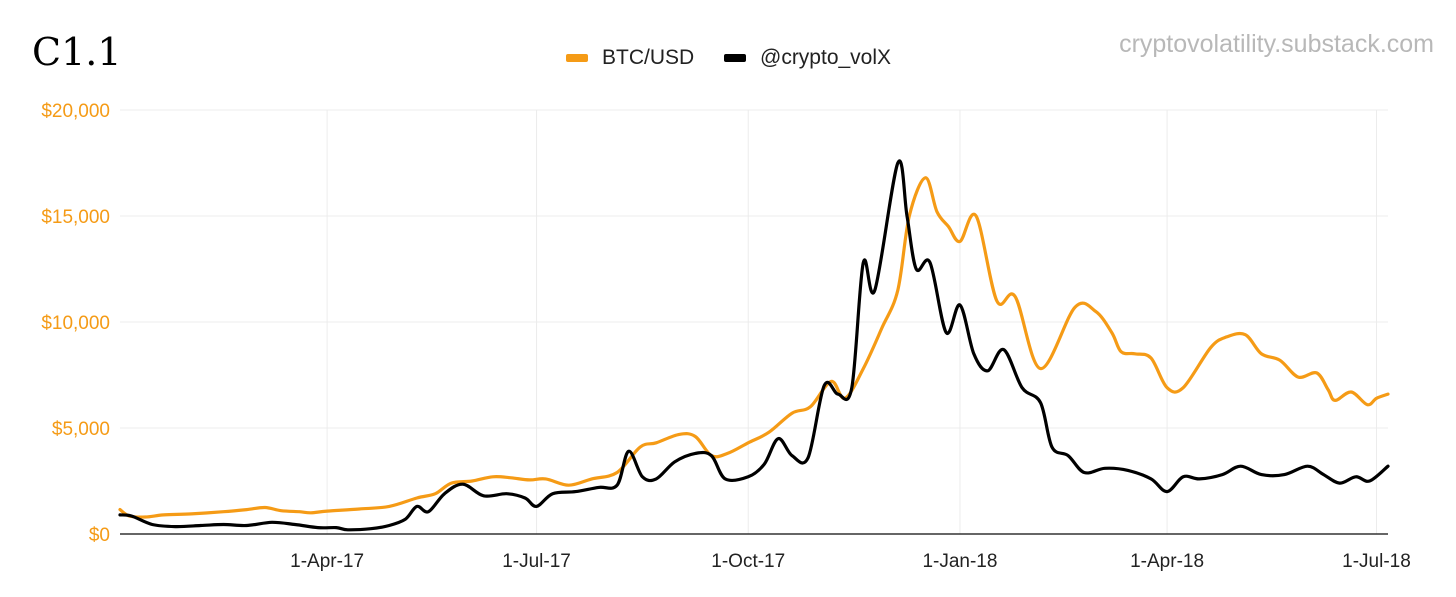 This screenshot has height=597, width=1456. I want to click on x-tick-label-1: 1-Jul-17, so click(536, 561).